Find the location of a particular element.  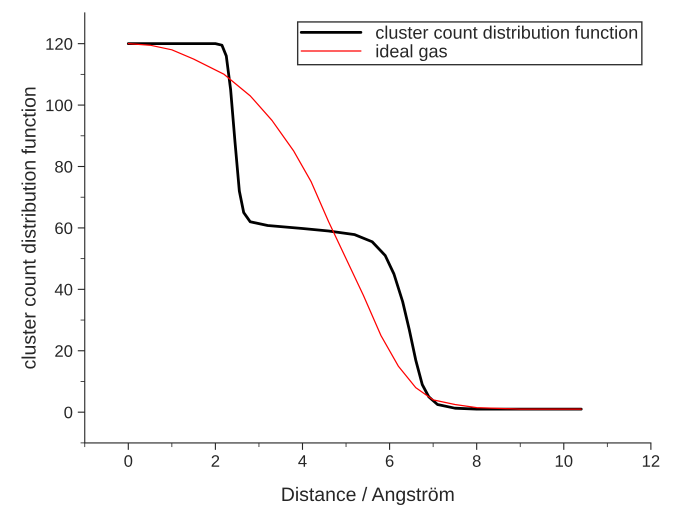

legend-label: cluster count distribution function is located at coordinates (507, 32).